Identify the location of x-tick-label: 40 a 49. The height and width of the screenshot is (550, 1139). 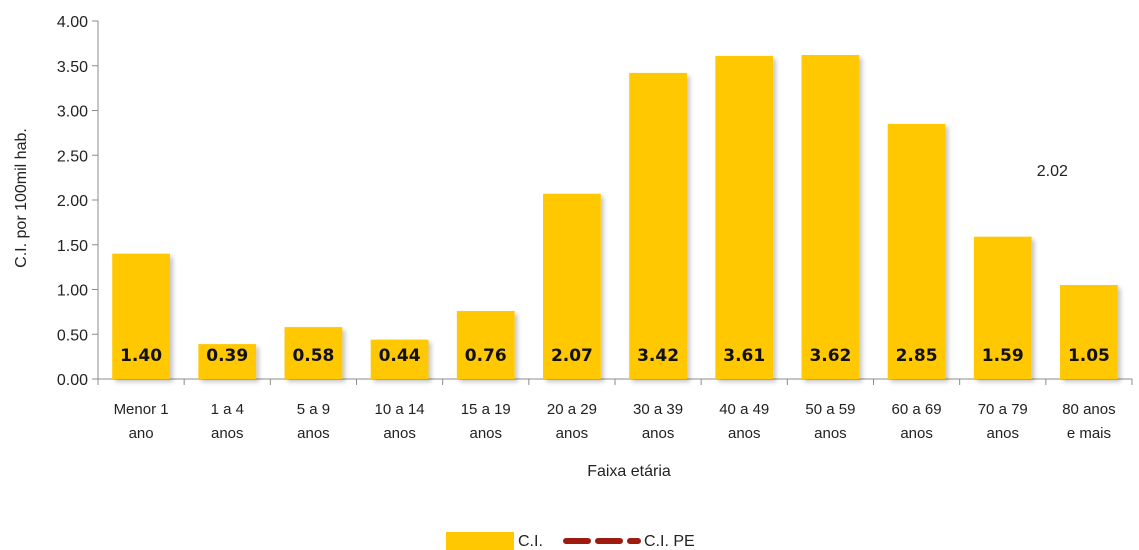
(744, 409).